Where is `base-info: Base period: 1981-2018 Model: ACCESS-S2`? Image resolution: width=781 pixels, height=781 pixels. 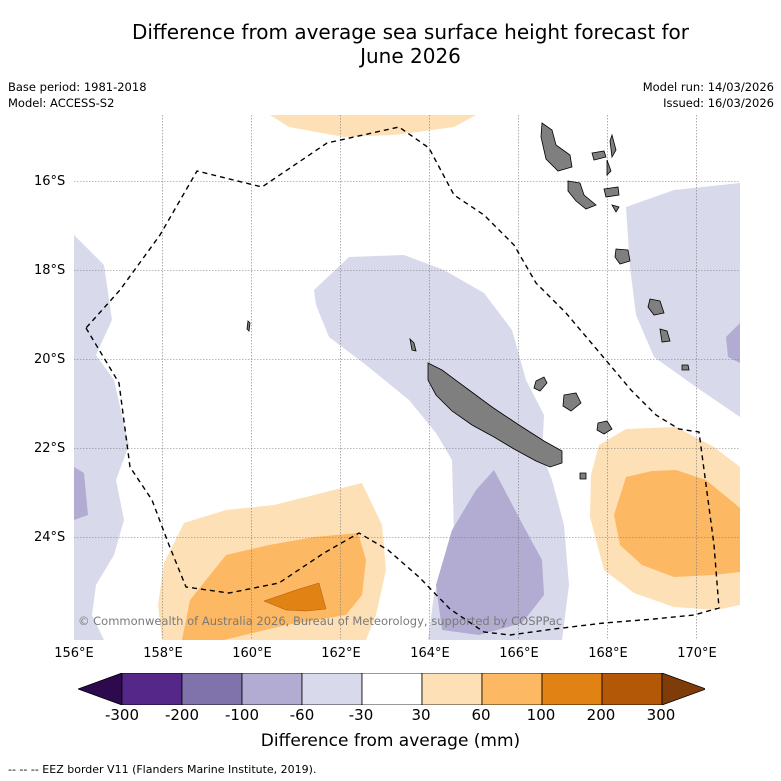
base-info: Base period: 1981-2018 Model: ACCESS-S2 is located at coordinates (77, 95).